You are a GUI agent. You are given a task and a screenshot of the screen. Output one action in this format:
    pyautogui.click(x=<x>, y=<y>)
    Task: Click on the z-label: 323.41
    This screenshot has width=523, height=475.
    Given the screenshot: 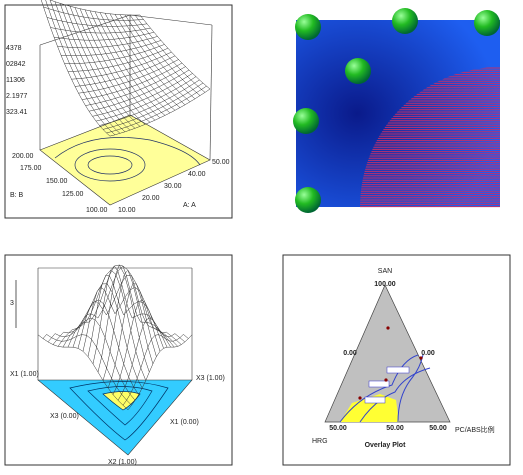 What is the action you would take?
    pyautogui.click(x=17, y=112)
    